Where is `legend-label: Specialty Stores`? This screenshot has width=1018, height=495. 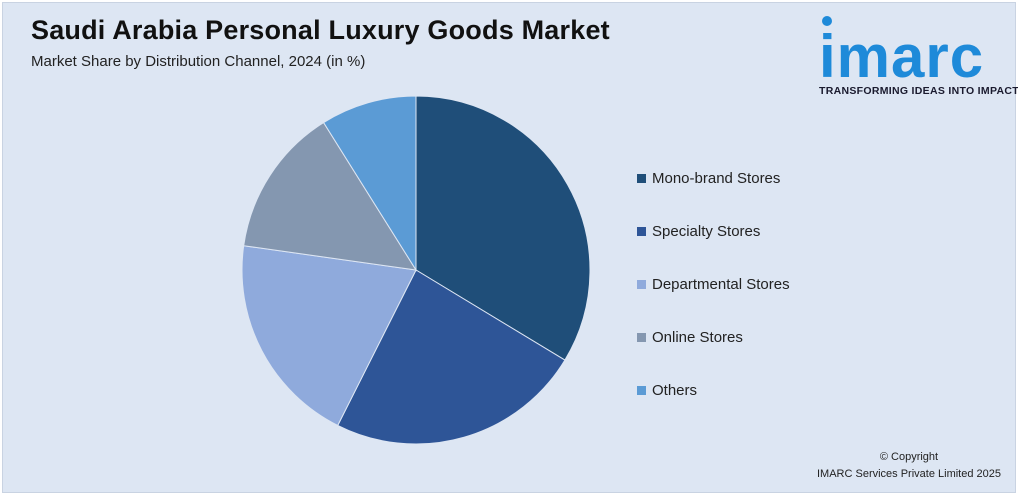 legend-label: Specialty Stores is located at coordinates (706, 231).